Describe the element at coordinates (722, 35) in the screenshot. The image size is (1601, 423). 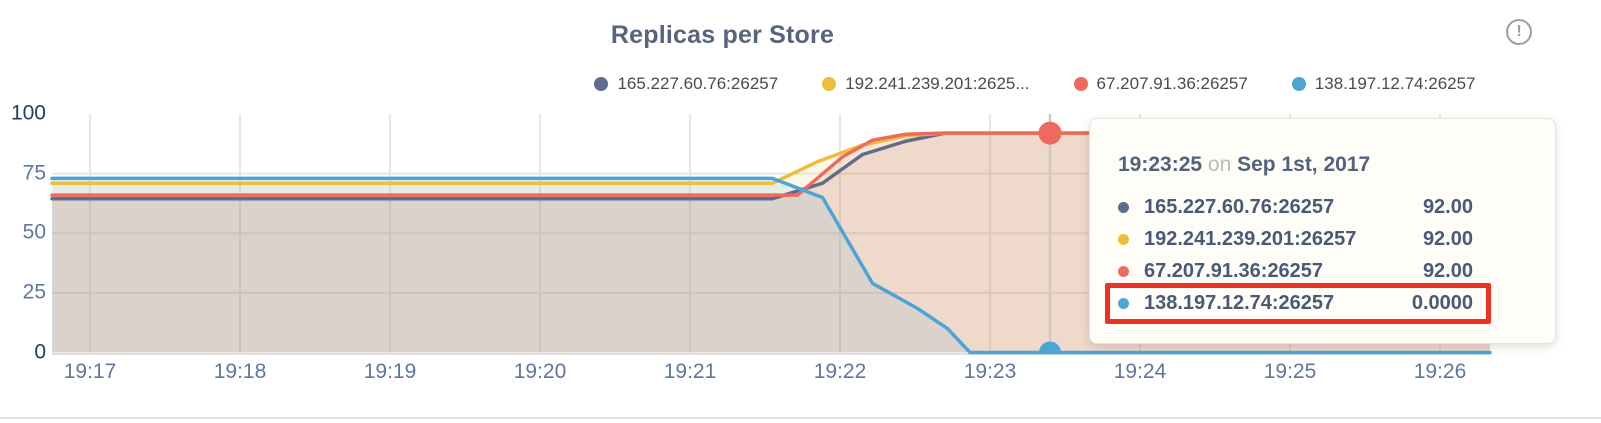
I see `page-title: Replicas per Store` at that location.